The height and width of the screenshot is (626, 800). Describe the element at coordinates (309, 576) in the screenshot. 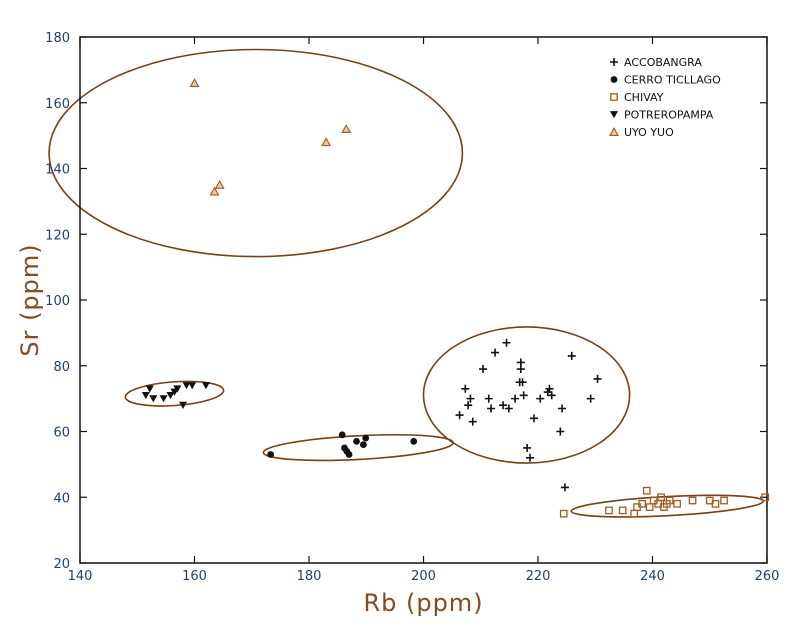

I see `x-tick-label: 180` at that location.